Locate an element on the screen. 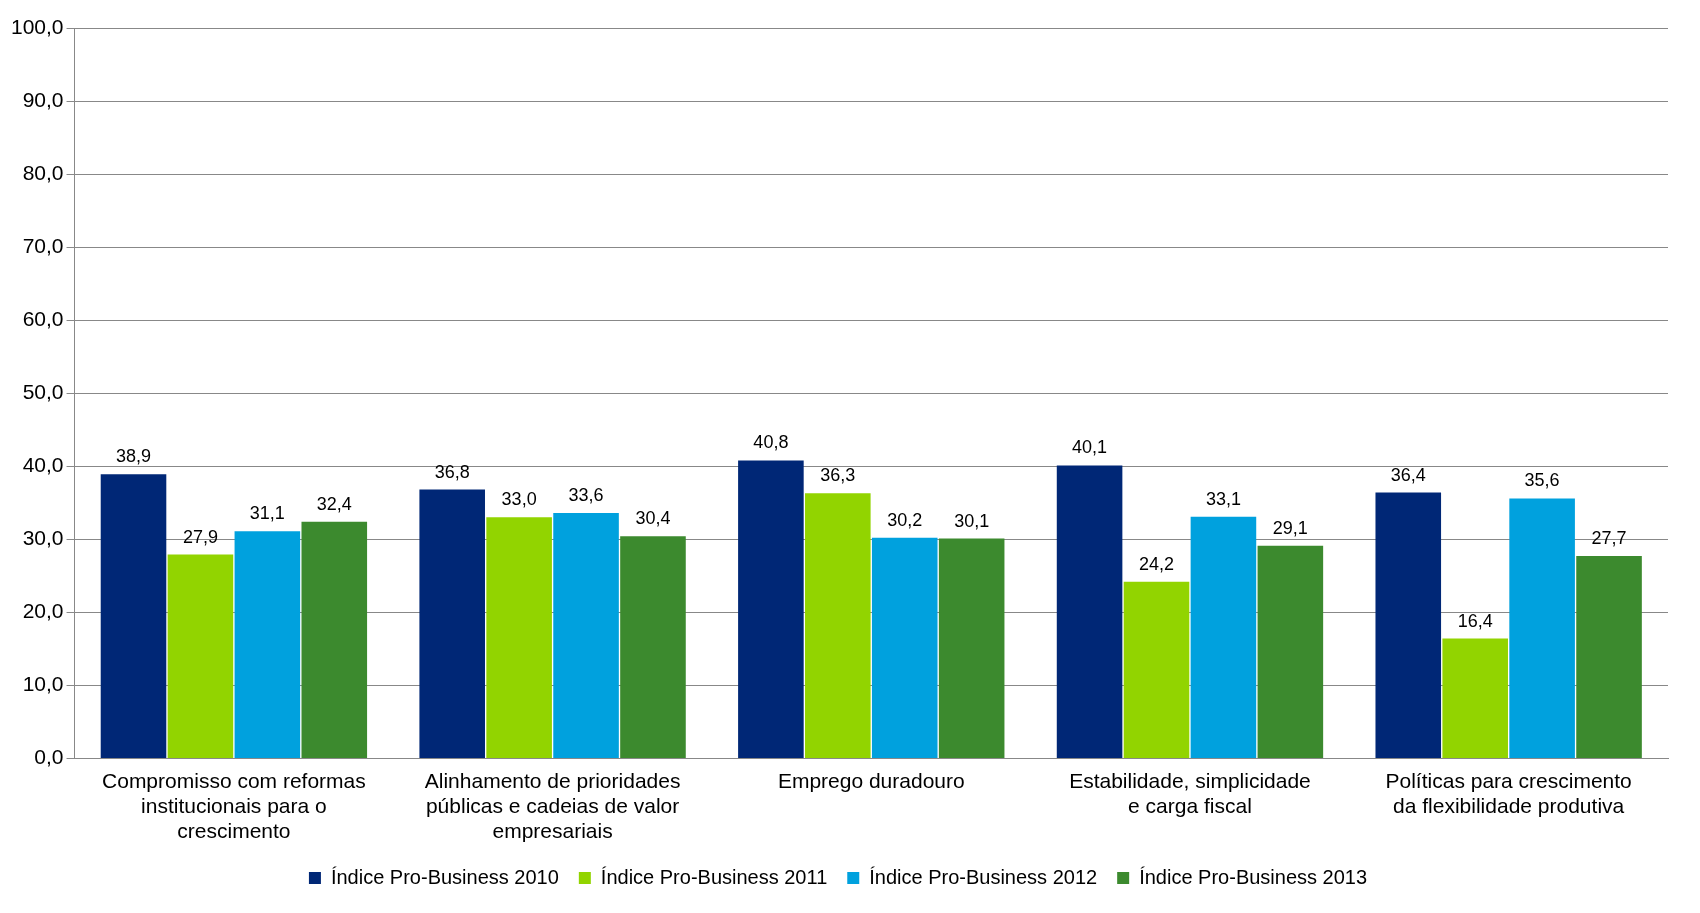 The width and height of the screenshot is (1700, 913). data-label: 36,3 is located at coordinates (838, 475).